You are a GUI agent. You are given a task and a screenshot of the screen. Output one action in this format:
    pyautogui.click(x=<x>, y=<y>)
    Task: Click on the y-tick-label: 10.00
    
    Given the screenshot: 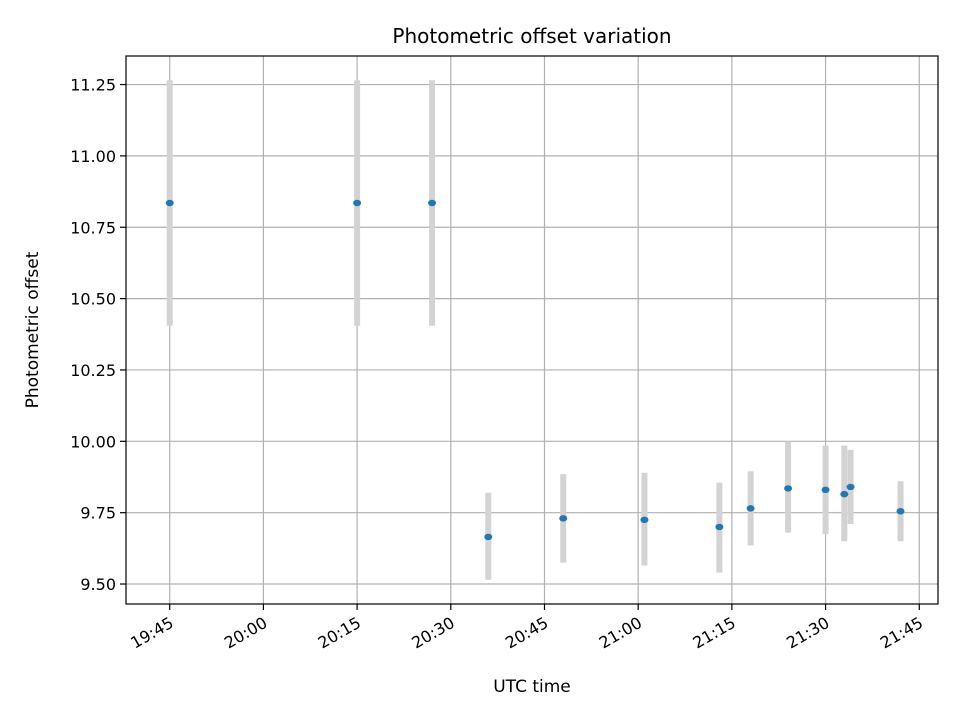 What is the action you would take?
    pyautogui.click(x=93, y=441)
    